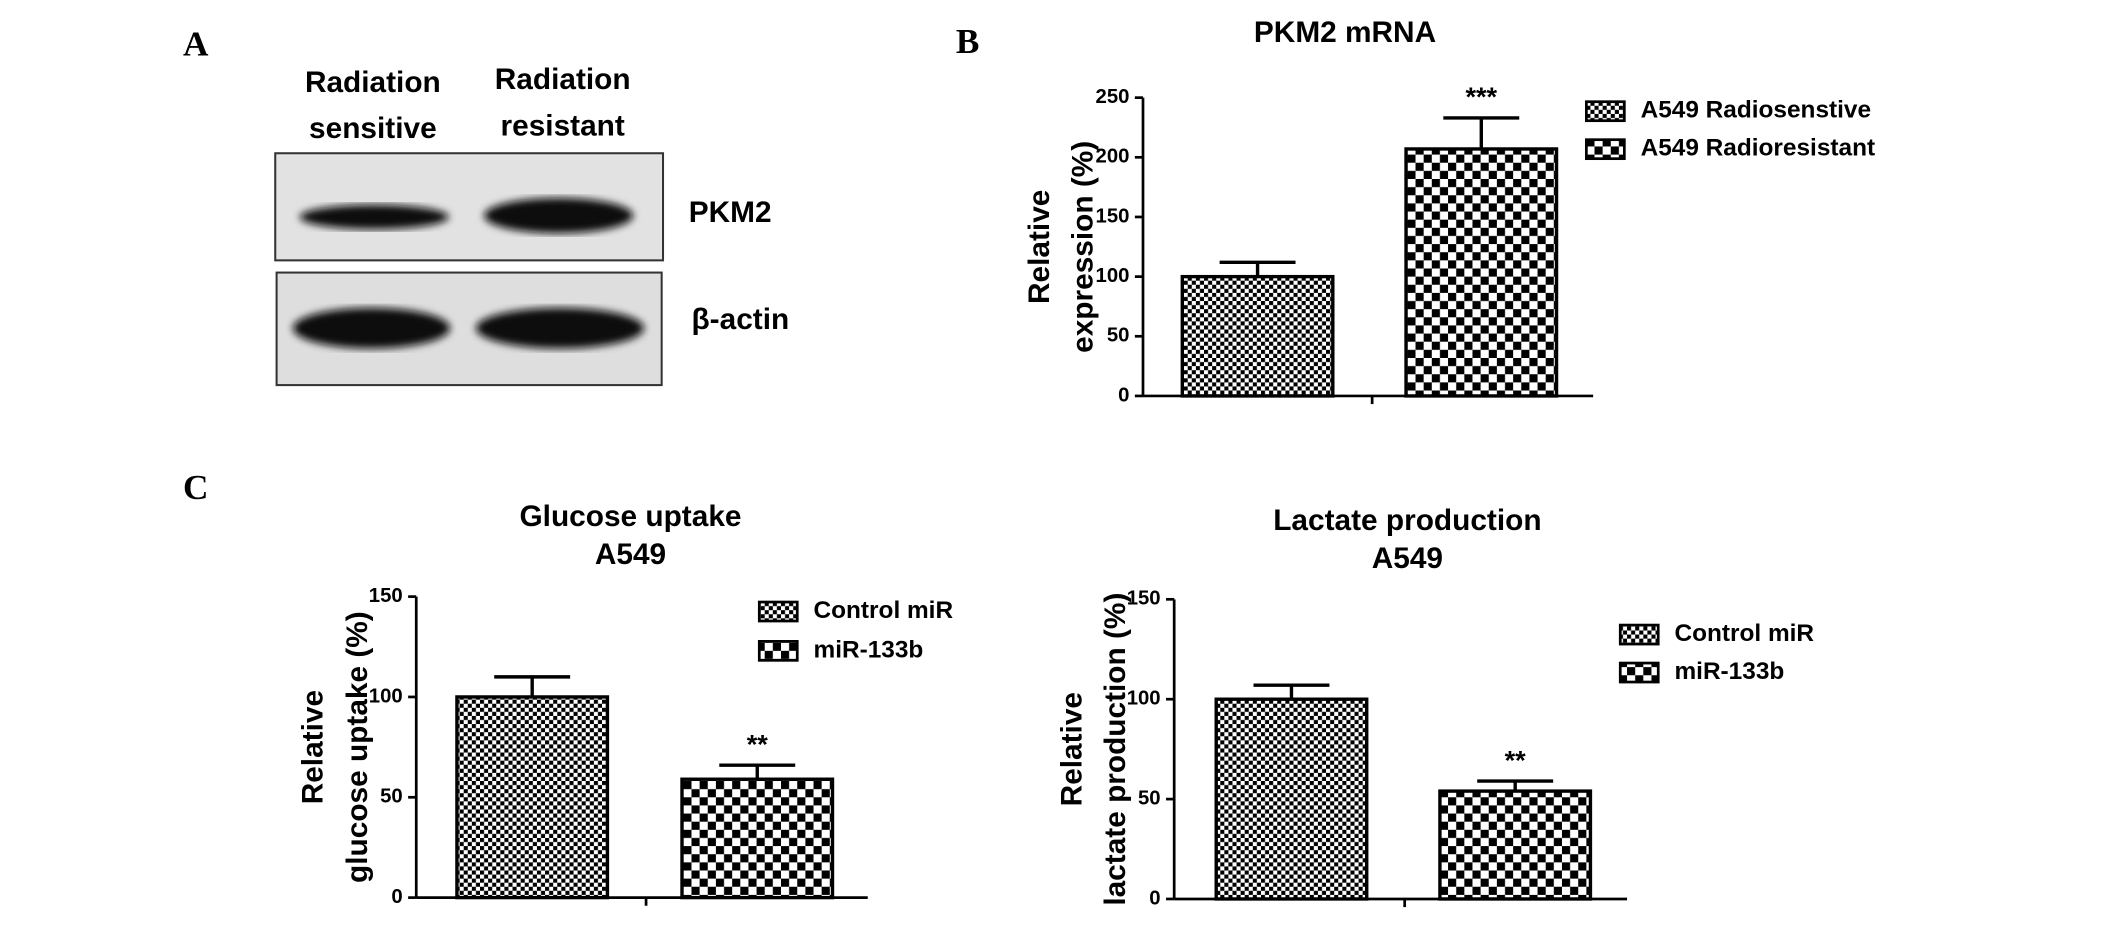  Describe the element at coordinates (740, 319) in the screenshot. I see `row-label: β-actin` at that location.